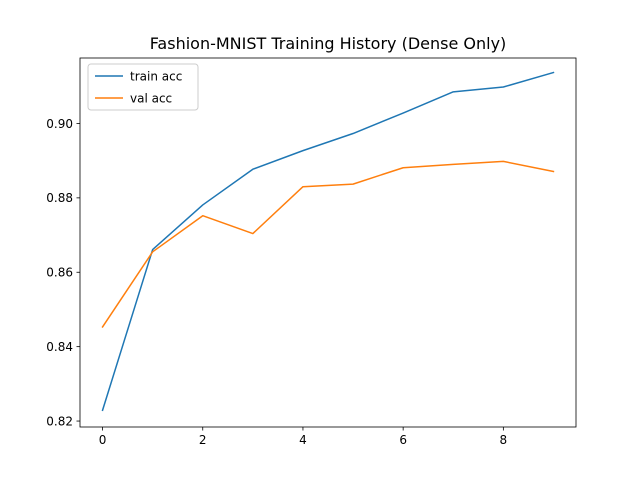  What do you see at coordinates (59, 198) in the screenshot?
I see `y-tick-label: 0.88` at bounding box center [59, 198].